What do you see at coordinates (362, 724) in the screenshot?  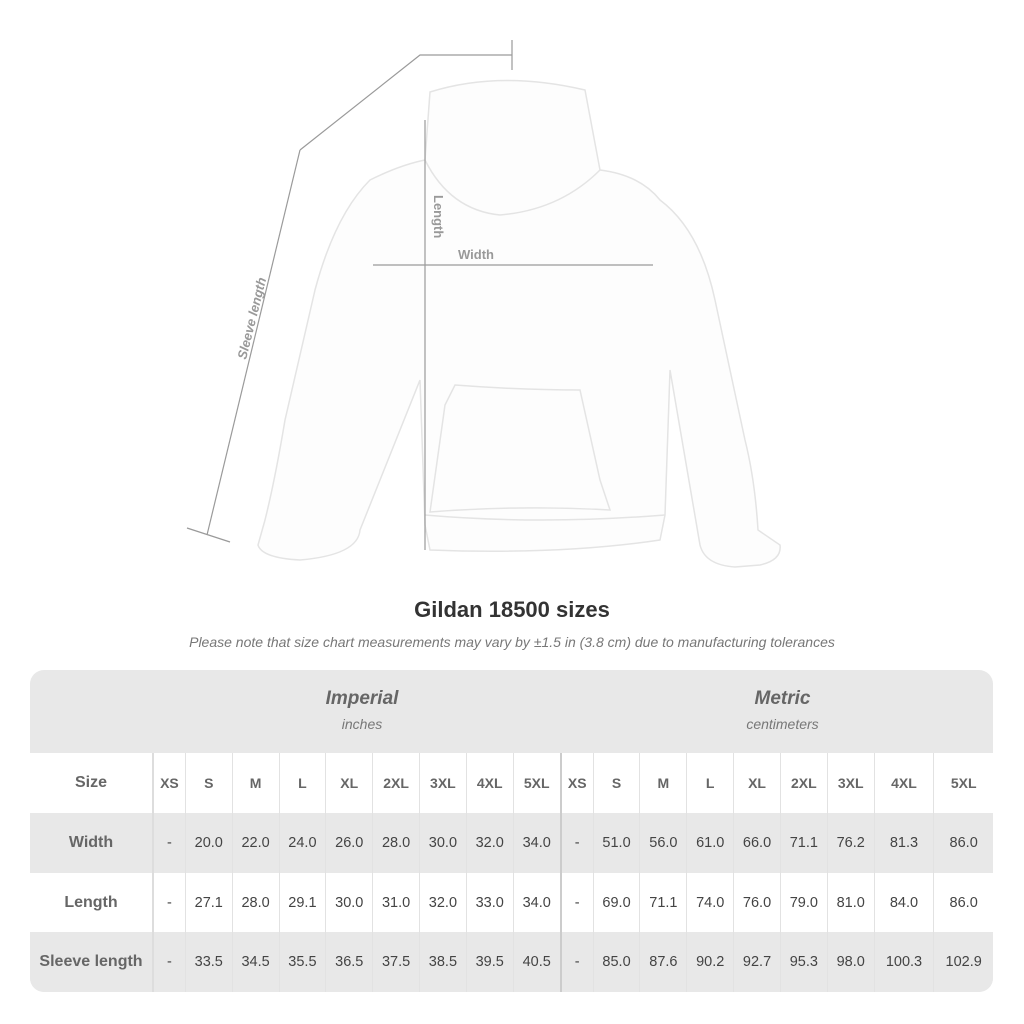 I see `imperial-unit: inches` at bounding box center [362, 724].